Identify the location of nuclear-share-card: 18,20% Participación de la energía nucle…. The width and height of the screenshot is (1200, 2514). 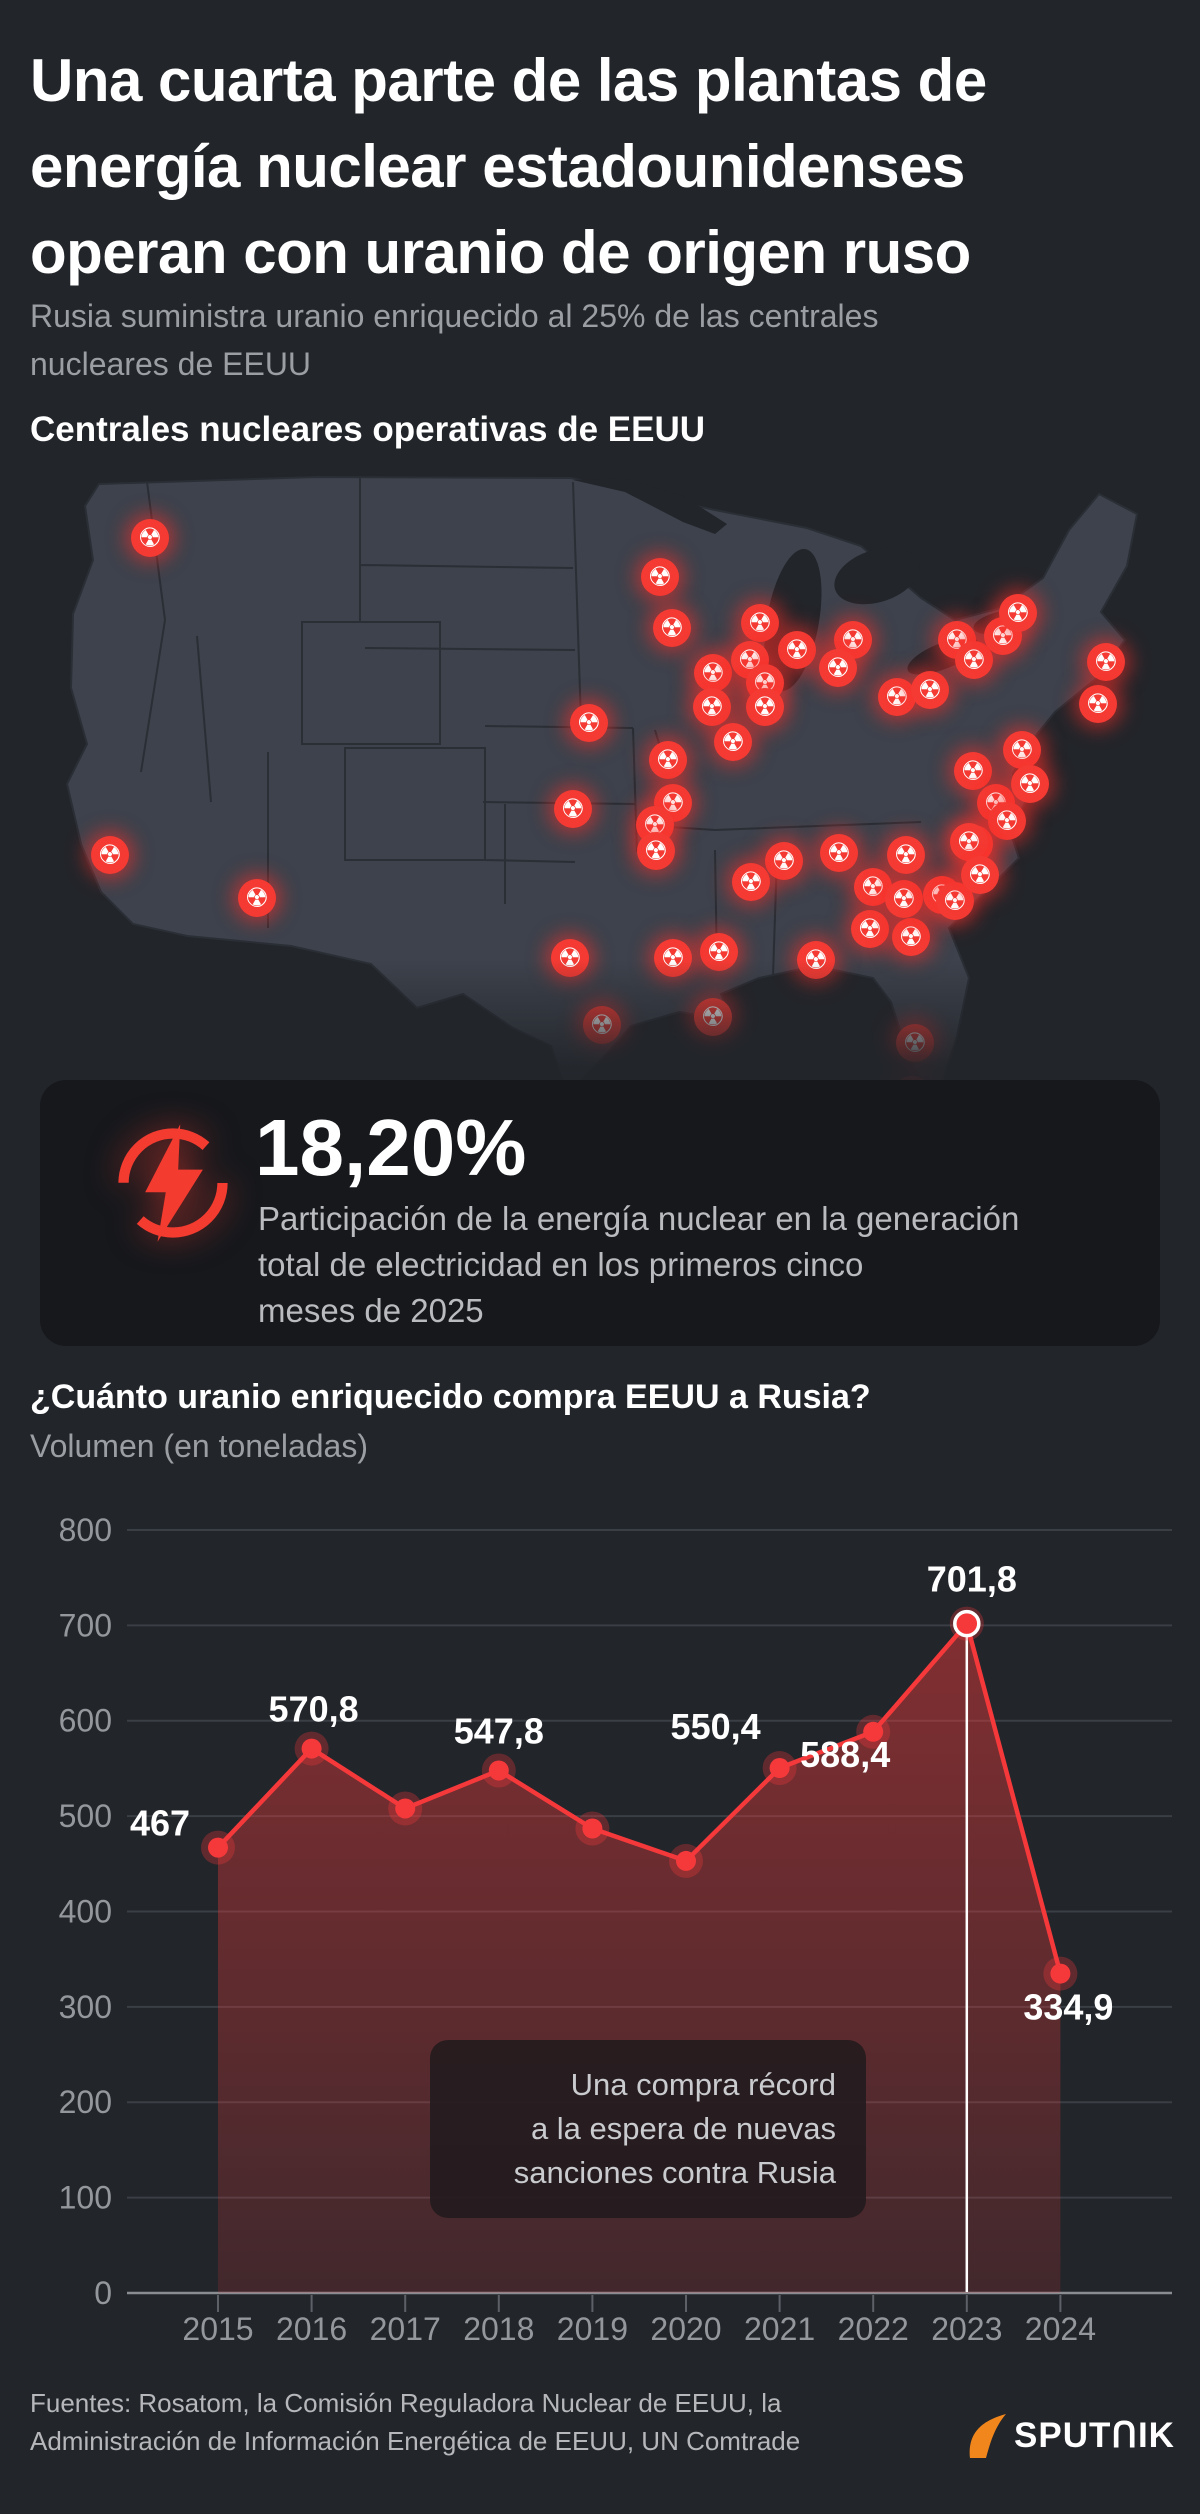
(600, 1213).